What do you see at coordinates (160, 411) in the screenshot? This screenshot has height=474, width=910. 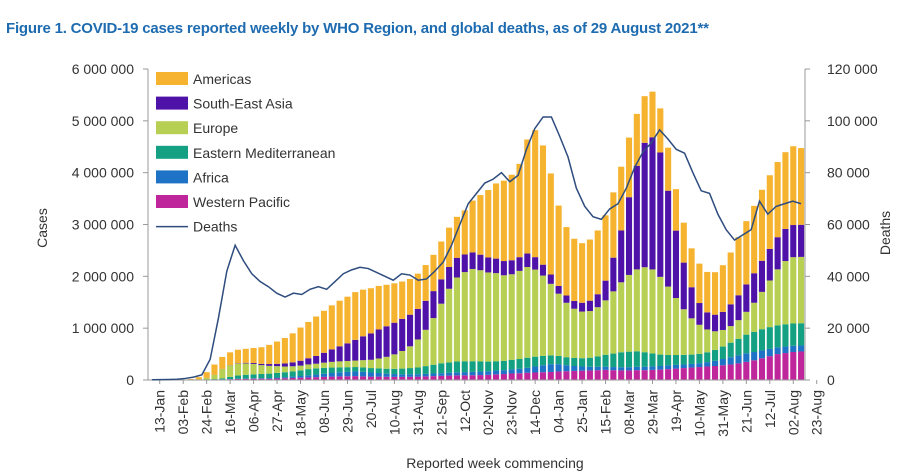 I see `x-tick-label: 13-Jan` at bounding box center [160, 411].